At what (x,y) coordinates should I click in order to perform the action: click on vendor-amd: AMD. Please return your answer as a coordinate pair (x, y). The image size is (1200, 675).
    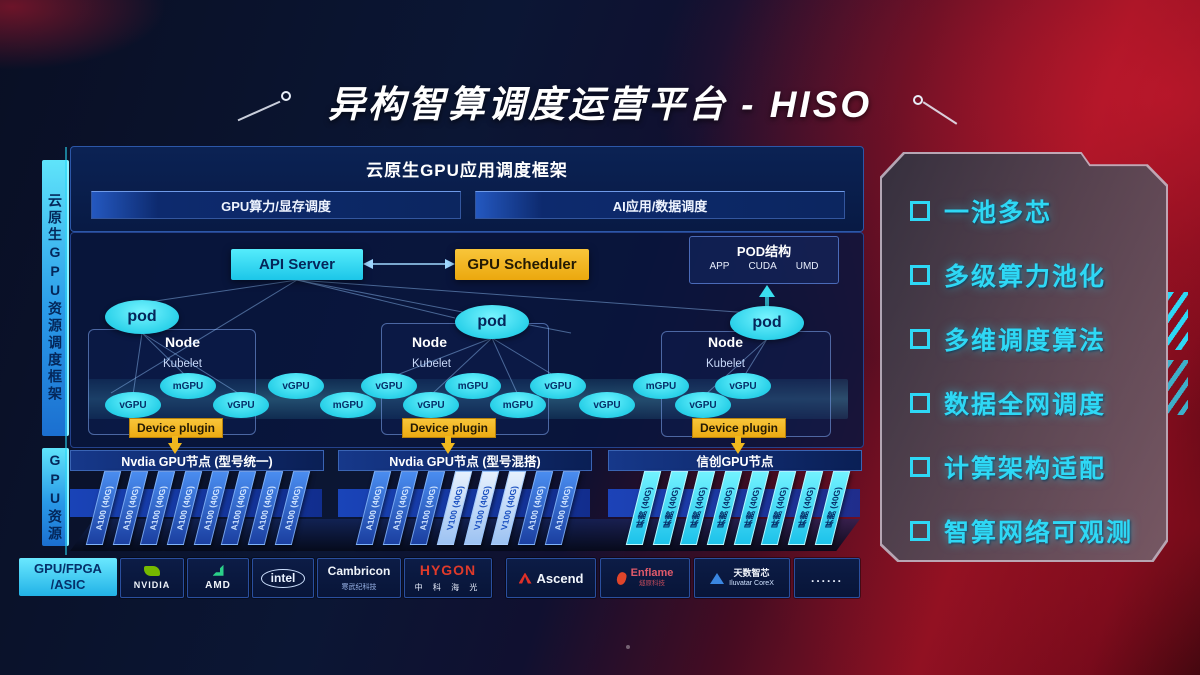
    Looking at the image, I should click on (218, 578).